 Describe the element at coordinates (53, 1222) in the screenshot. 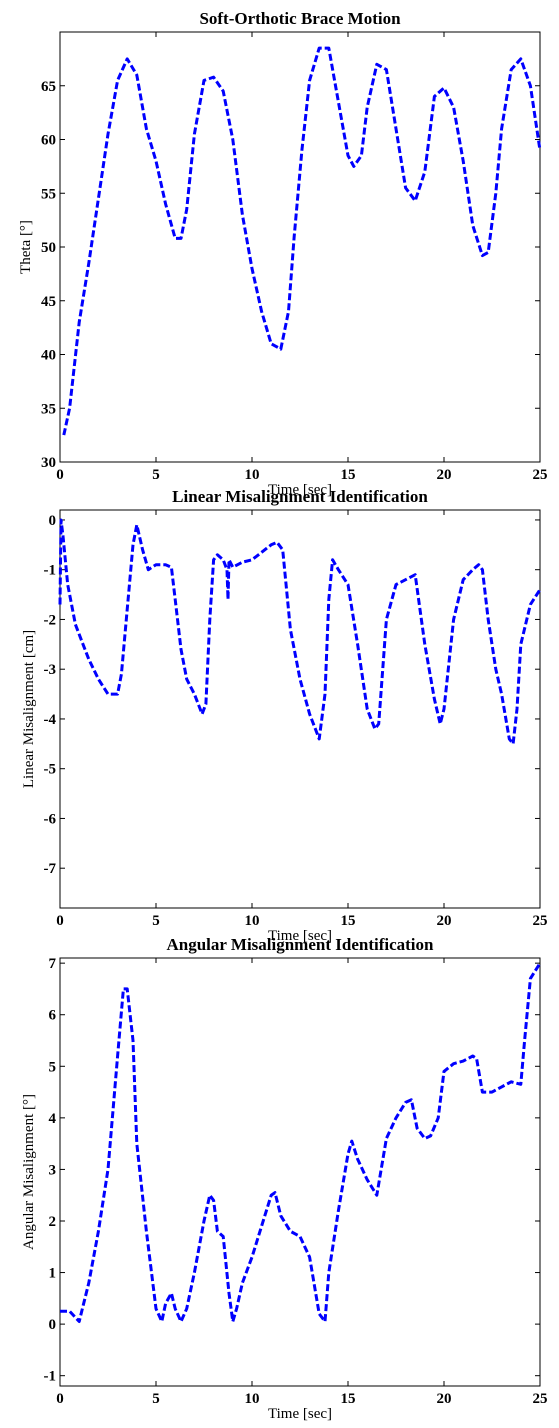

I see `y-tick-label: 2` at that location.